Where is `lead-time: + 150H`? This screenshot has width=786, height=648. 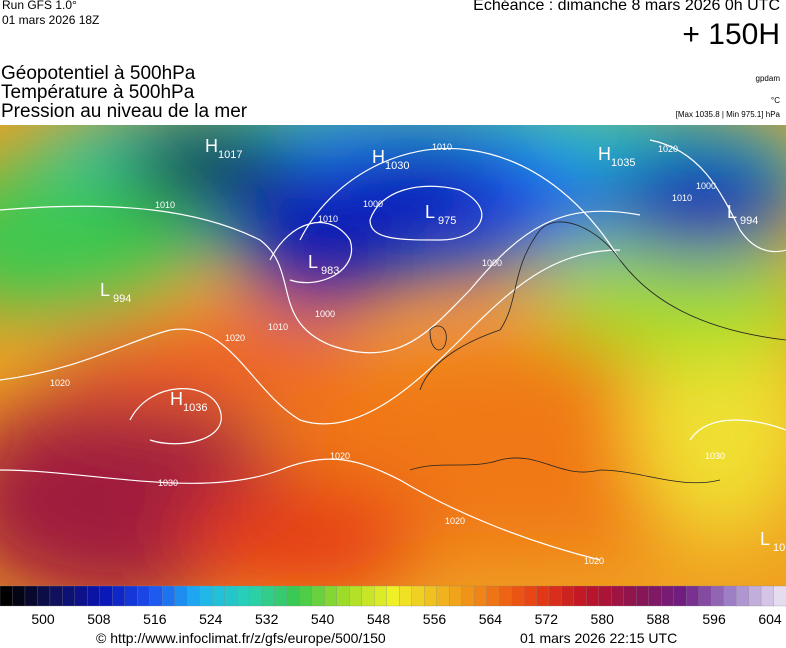
lead-time: + 150H is located at coordinates (731, 34).